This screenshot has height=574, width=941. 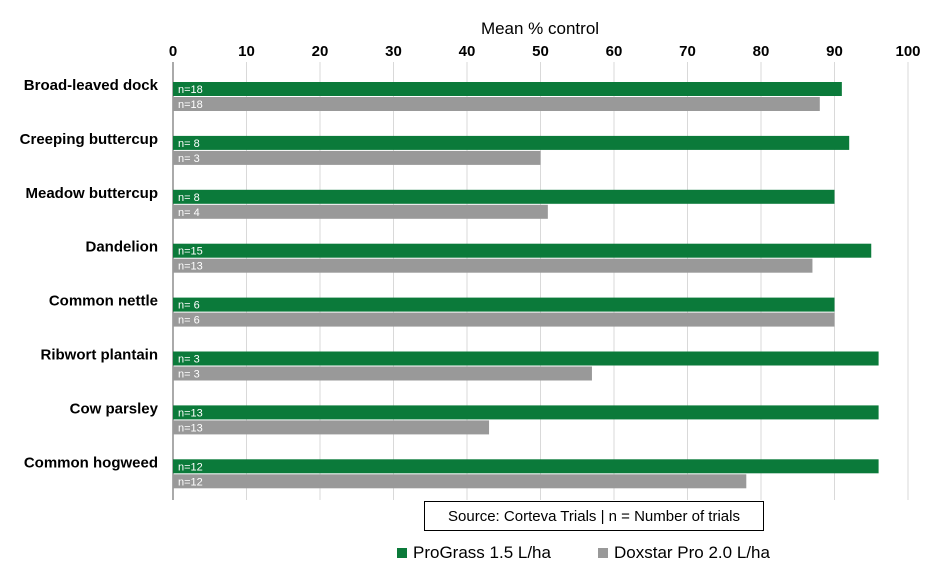 I want to click on category-label: Creeping buttercup, so click(x=89, y=139).